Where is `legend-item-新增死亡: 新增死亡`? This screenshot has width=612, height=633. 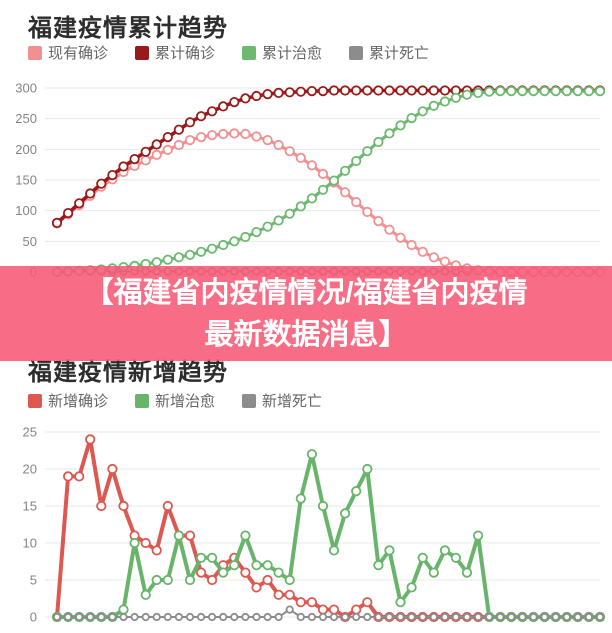 legend-item-新增死亡: 新增死亡 is located at coordinates (282, 400).